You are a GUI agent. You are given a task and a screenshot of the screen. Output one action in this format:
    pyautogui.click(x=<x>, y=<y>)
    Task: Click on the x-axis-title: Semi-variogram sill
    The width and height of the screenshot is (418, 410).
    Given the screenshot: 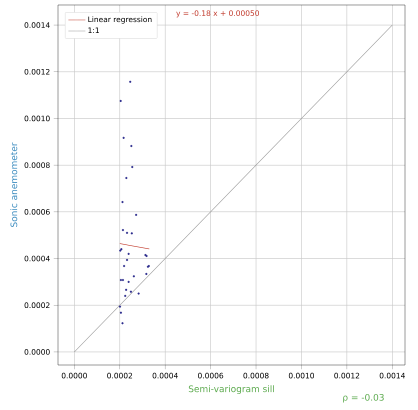 What is the action you would take?
    pyautogui.click(x=231, y=389)
    